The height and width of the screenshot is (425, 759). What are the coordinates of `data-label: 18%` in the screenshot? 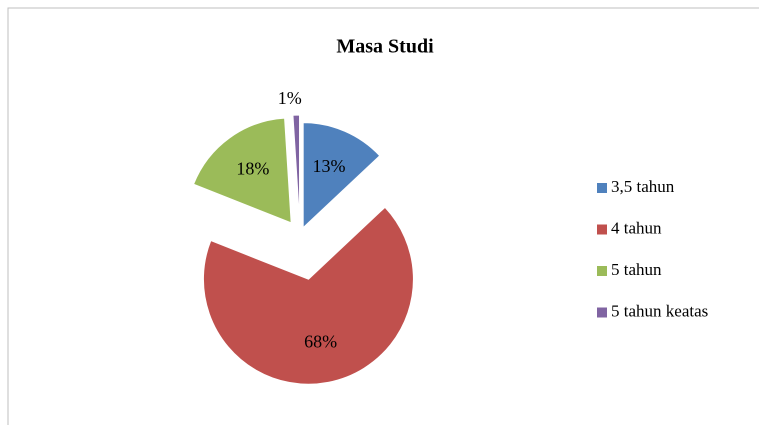 It's located at (252, 168).